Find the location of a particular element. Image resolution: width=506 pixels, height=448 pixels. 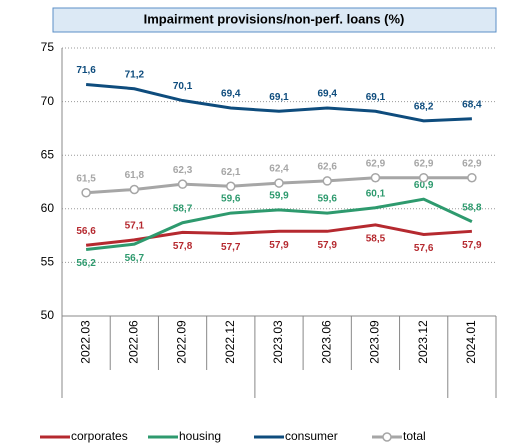

y-tick-label: 60 is located at coordinates (48, 208).